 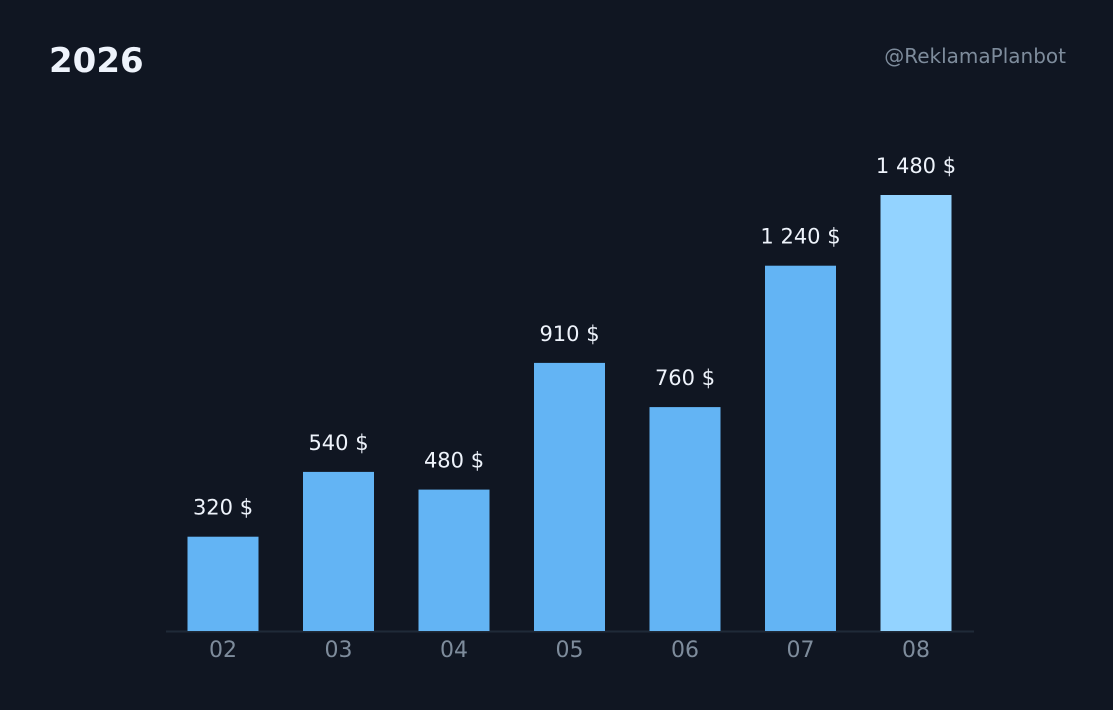 I want to click on x-tick-label-06: 06, so click(x=685, y=650).